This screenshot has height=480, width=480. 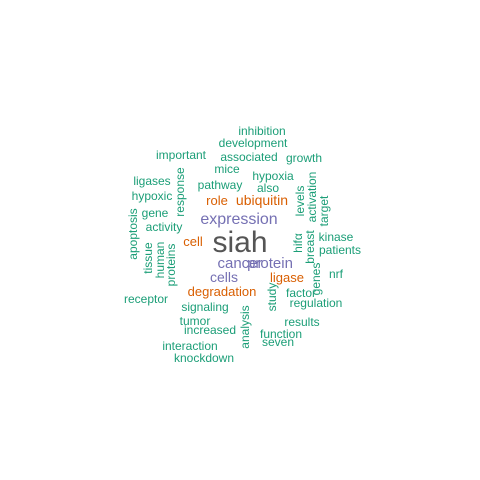 What do you see at coordinates (195, 321) in the screenshot?
I see `word-tumor: tumor` at bounding box center [195, 321].